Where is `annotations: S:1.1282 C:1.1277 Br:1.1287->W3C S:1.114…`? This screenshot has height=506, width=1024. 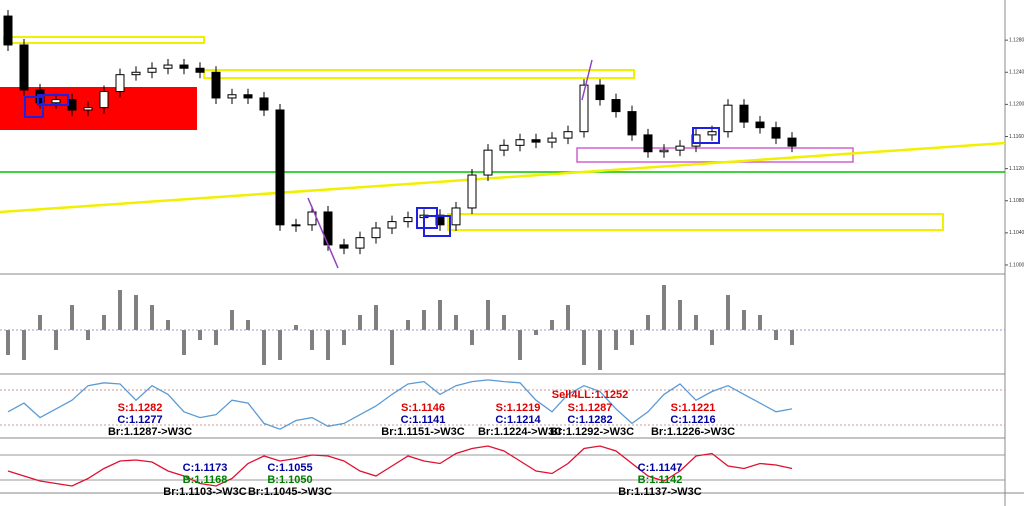
annotations: S:1.1282 C:1.1277 Br:1.1287->W3C S:1.114… is located at coordinates (421, 443).